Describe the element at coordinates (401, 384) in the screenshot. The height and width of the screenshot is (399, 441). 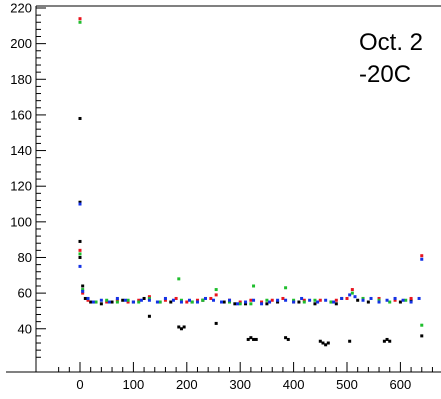
I see `x-tick-label: 600` at that location.